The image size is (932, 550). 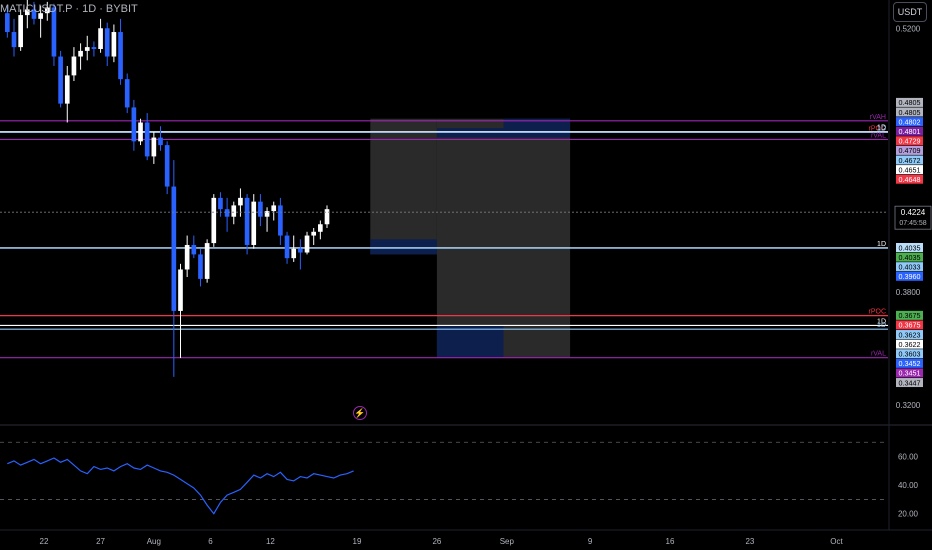 What do you see at coordinates (910, 12) in the screenshot?
I see `currency-button: USDT` at bounding box center [910, 12].